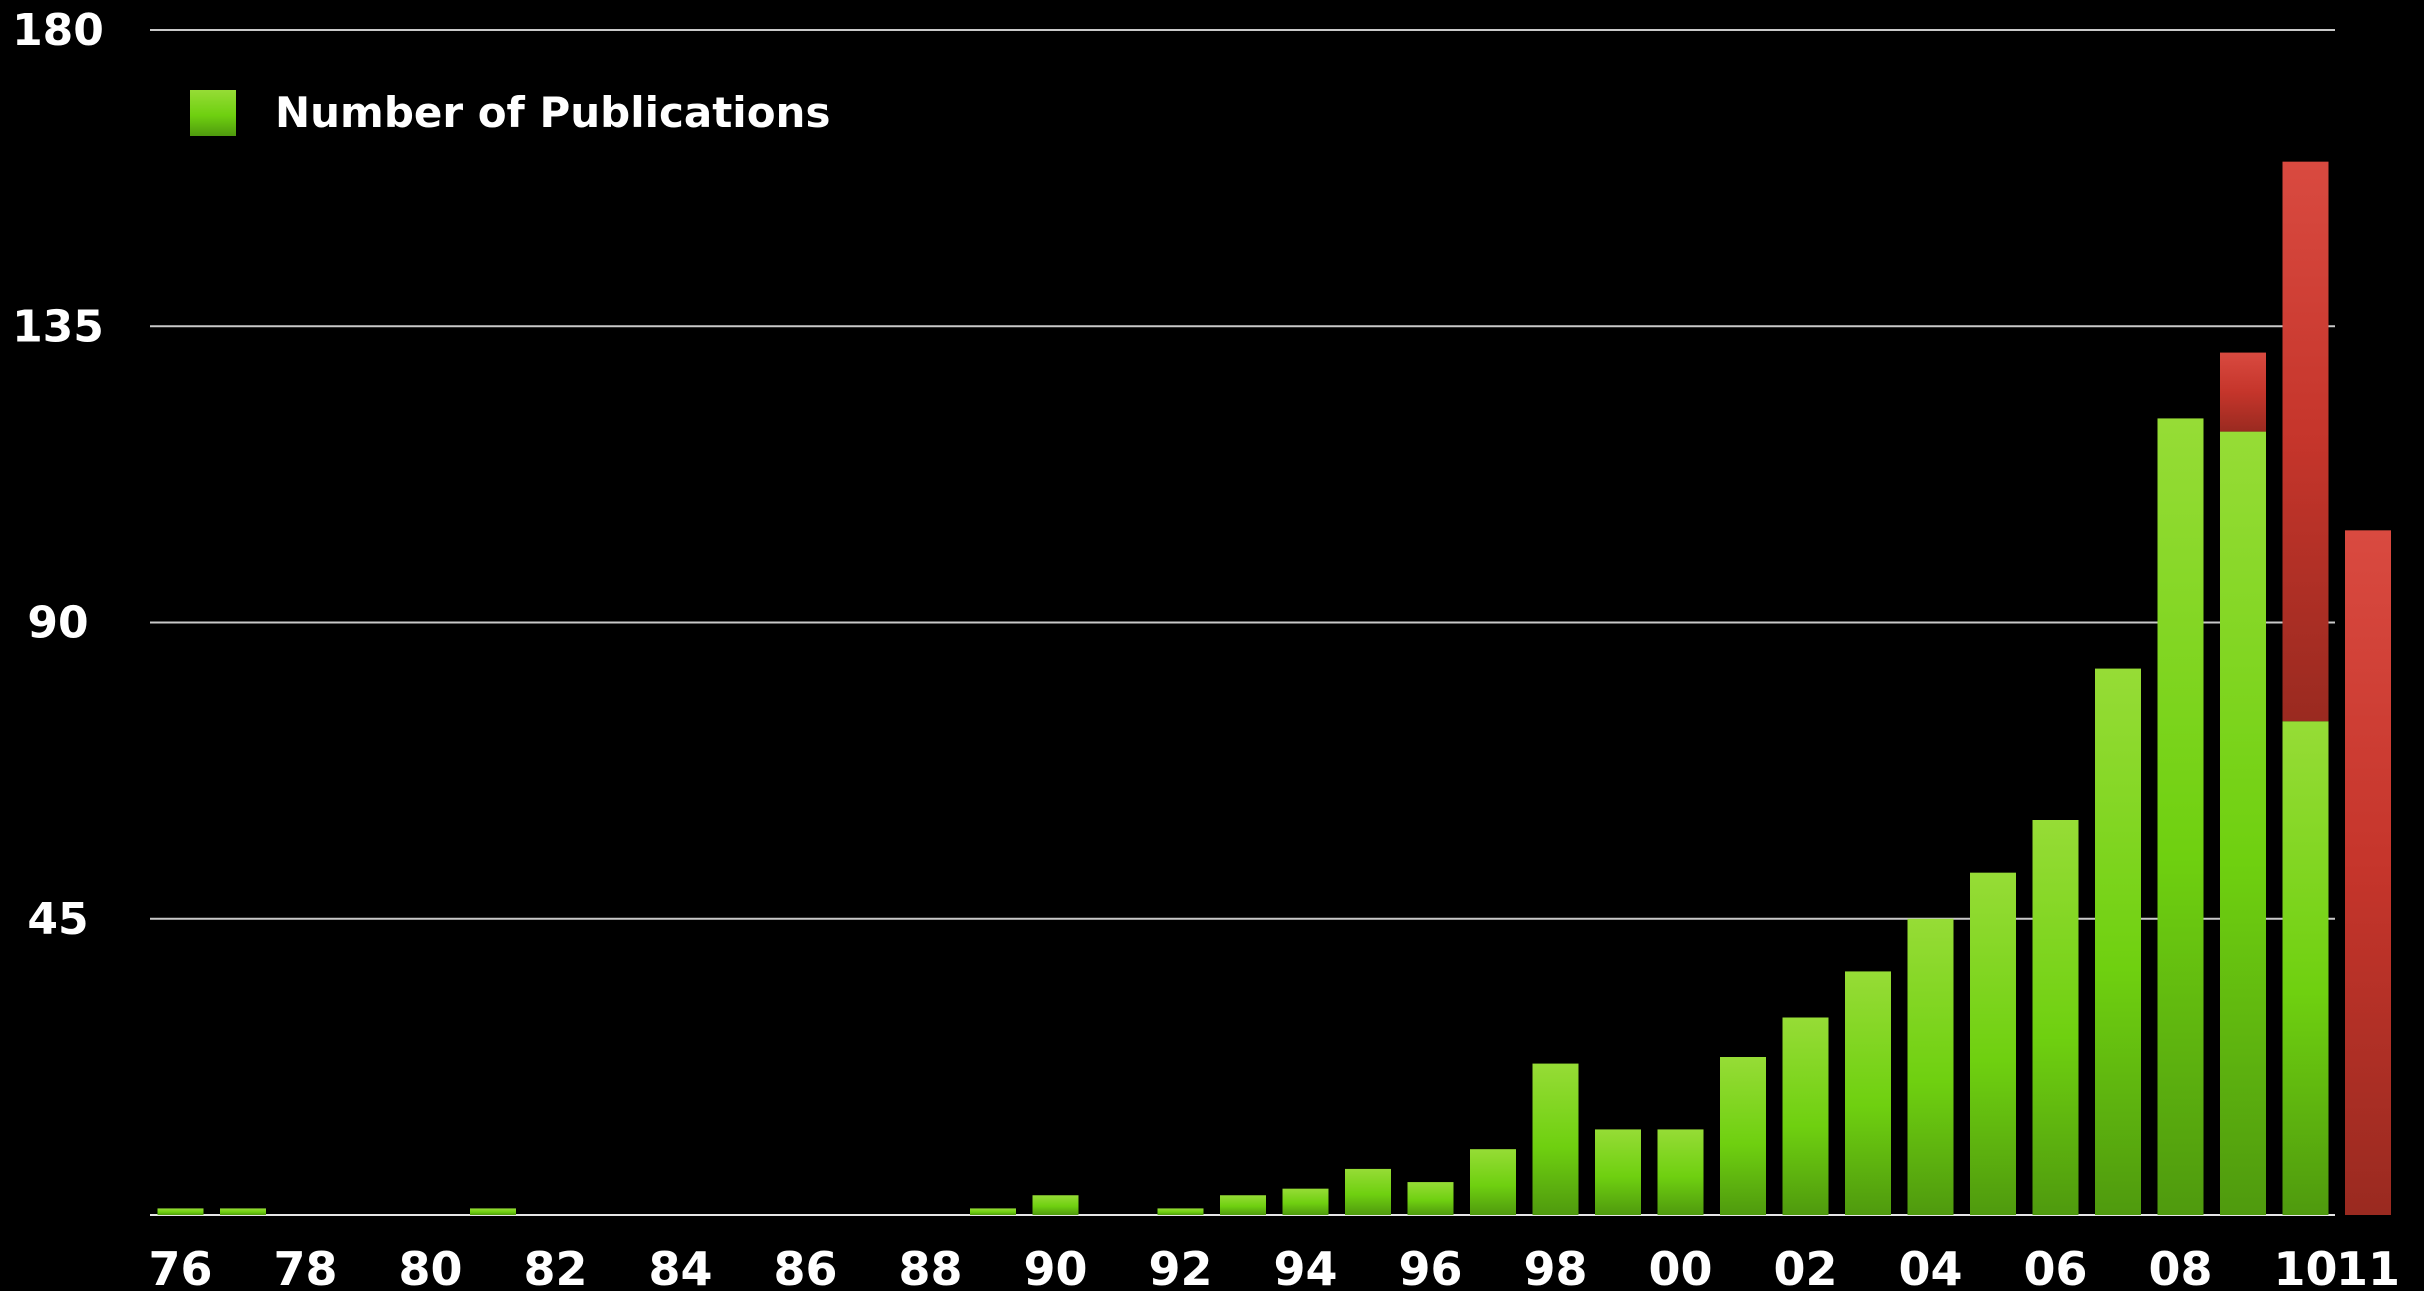 The width and height of the screenshot is (2424, 1291). What do you see at coordinates (305, 1266) in the screenshot?
I see `x-tick-label: 78` at bounding box center [305, 1266].